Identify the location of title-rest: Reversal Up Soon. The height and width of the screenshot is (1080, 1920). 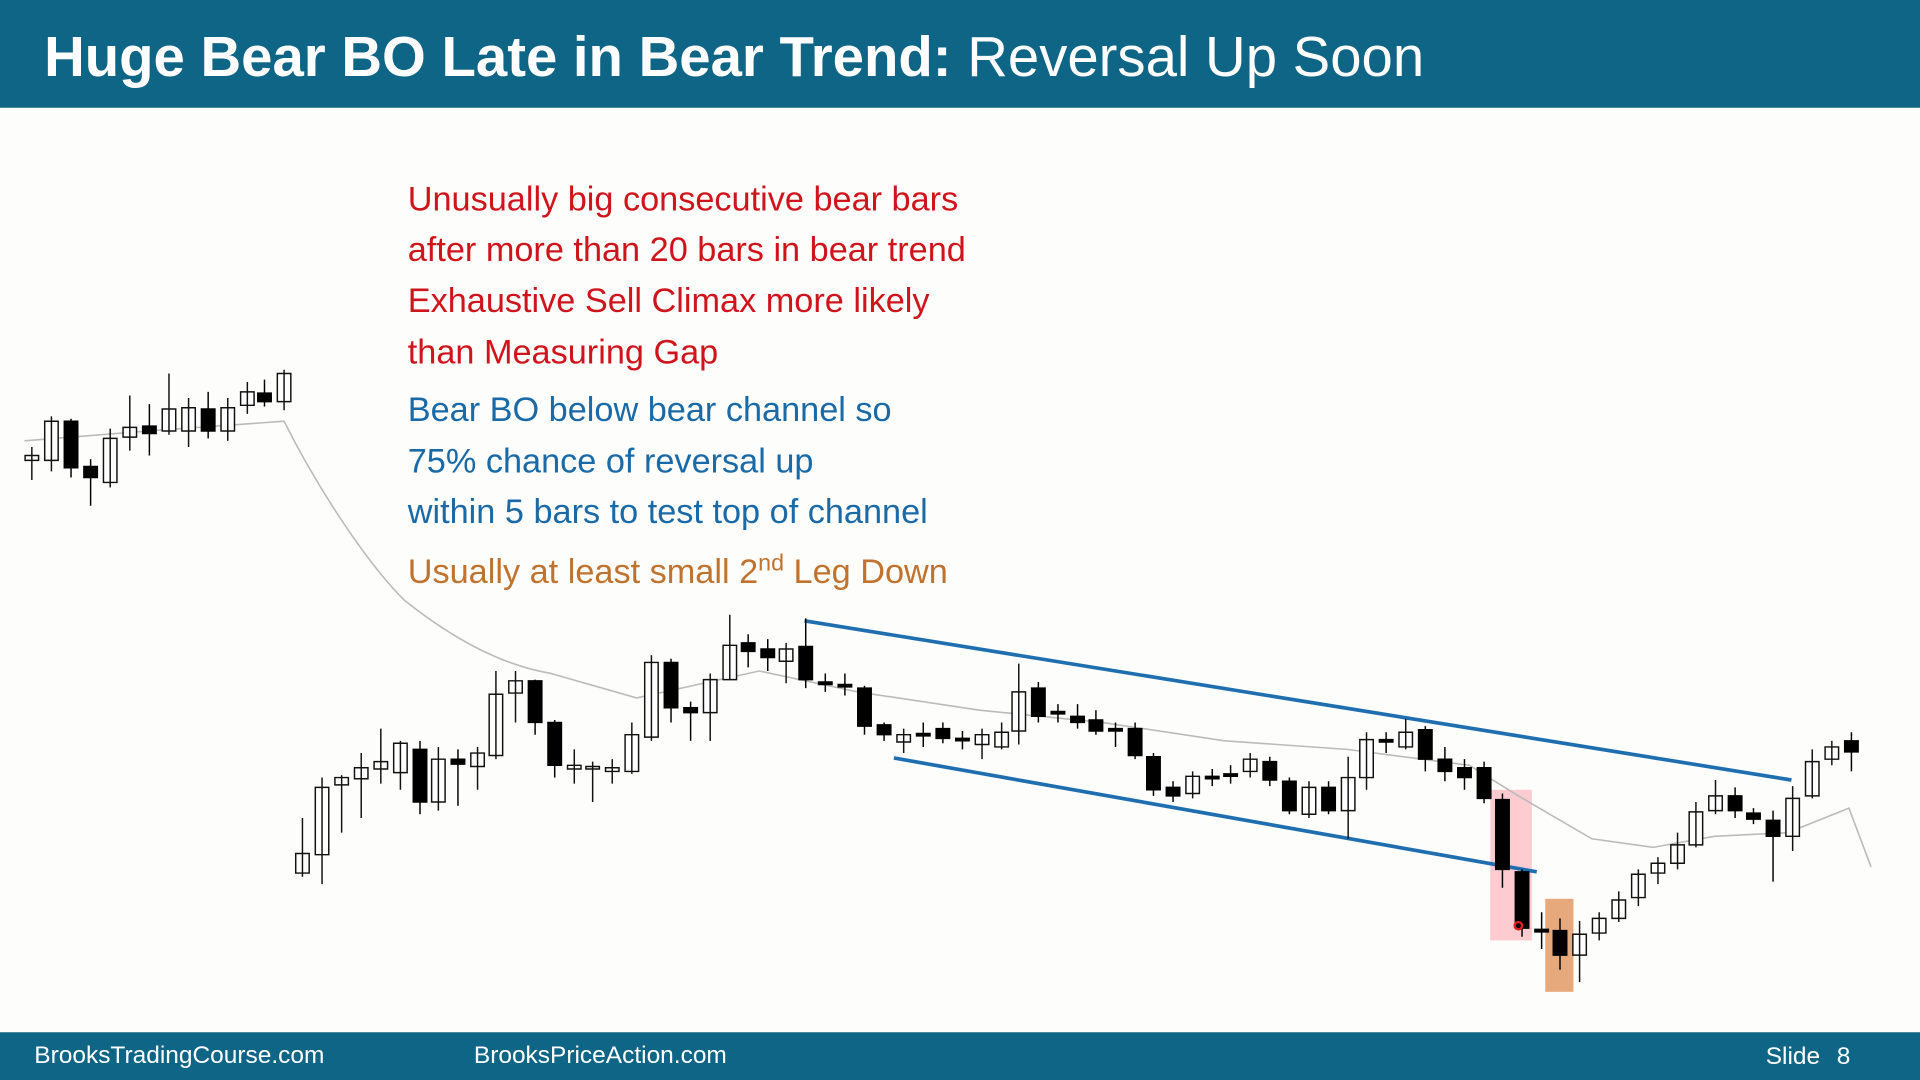
(1195, 56).